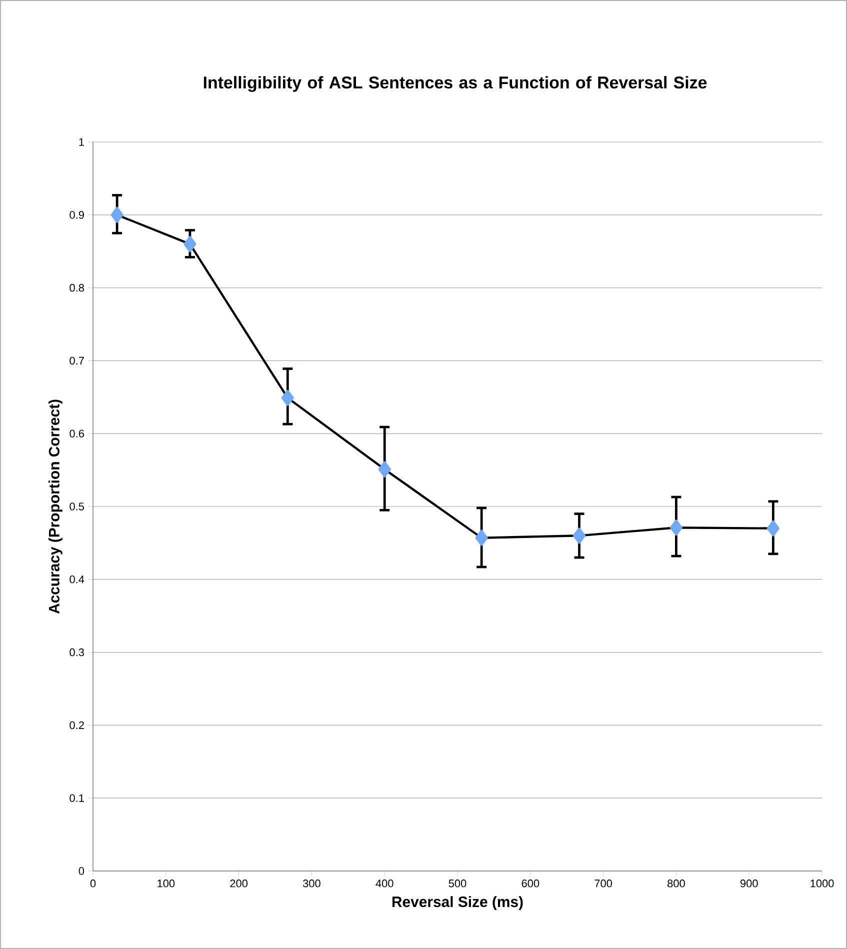  What do you see at coordinates (603, 884) in the screenshot?
I see `x-tick-label: 700` at bounding box center [603, 884].